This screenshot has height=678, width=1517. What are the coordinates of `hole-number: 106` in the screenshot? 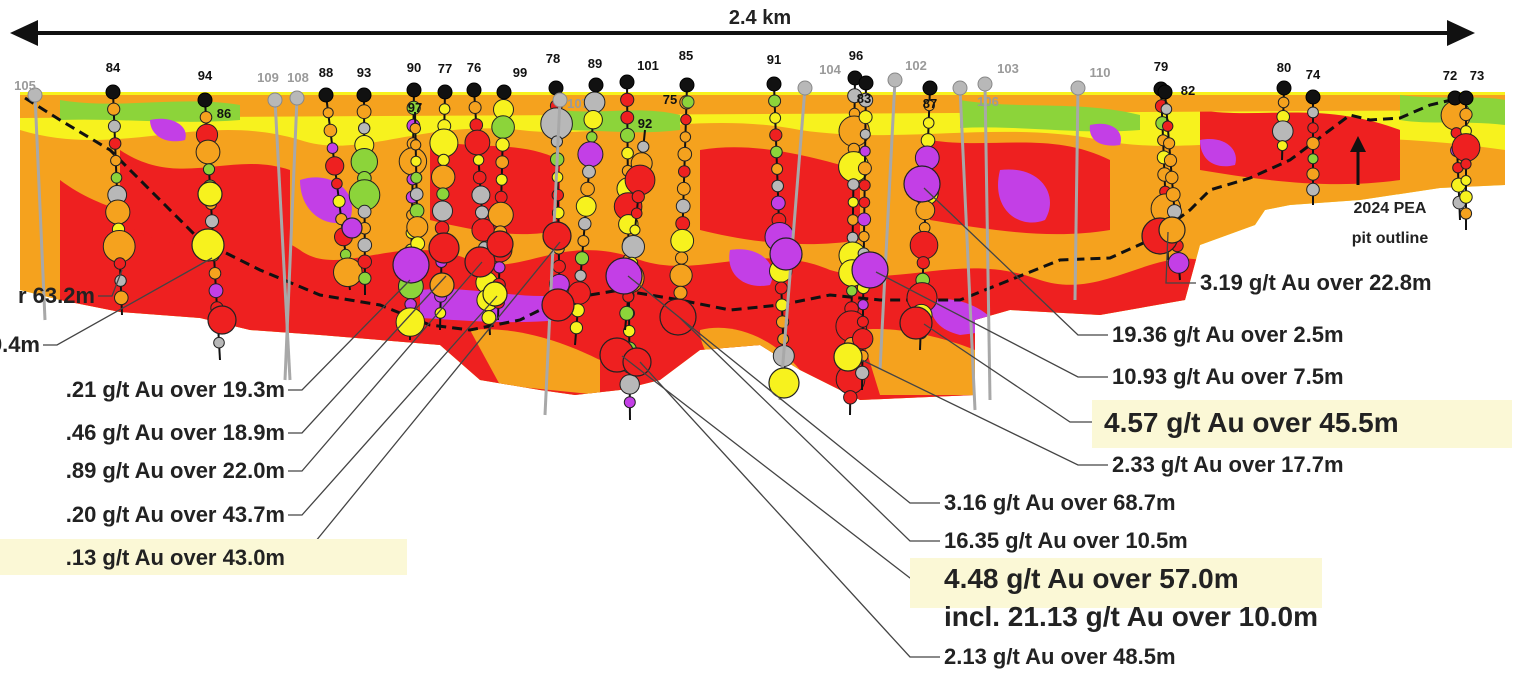 It's located at (988, 101).